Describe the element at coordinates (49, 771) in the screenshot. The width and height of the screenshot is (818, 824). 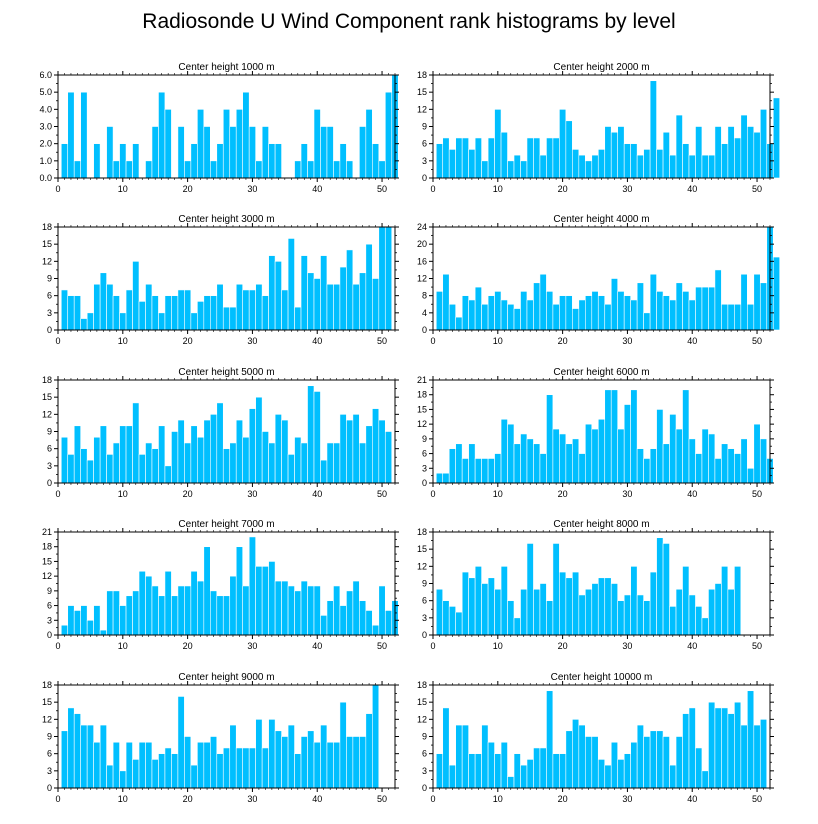
I see `y-tick-label: 3` at that location.